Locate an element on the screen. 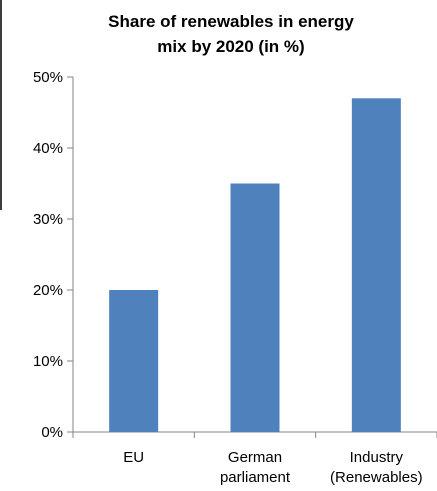 This screenshot has width=437, height=491. y-tick-label: 10% is located at coordinates (48, 361).